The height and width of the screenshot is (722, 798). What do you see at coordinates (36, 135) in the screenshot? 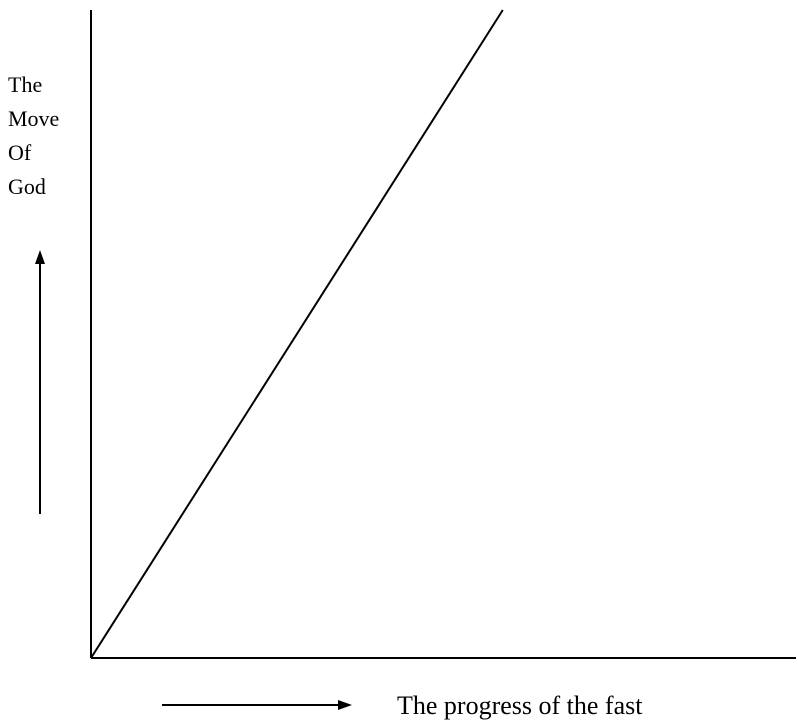
I see `y-axis-label: The Move Of God` at bounding box center [36, 135].